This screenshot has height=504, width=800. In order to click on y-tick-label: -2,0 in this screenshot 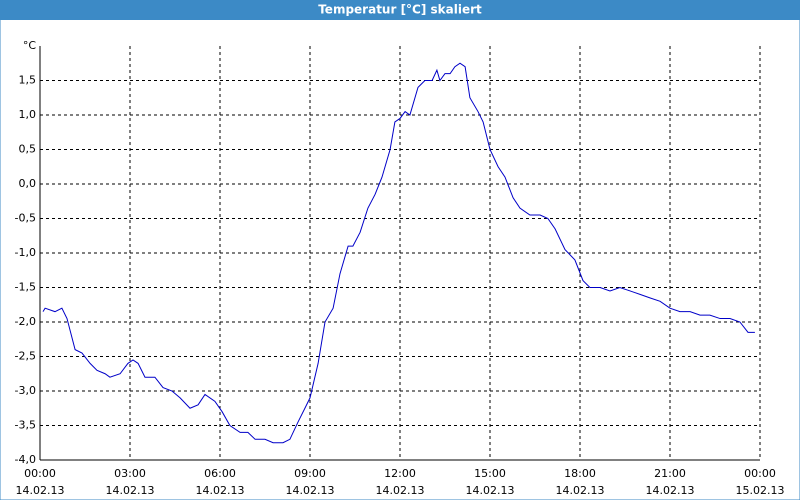, I will do `click(25, 321)`.